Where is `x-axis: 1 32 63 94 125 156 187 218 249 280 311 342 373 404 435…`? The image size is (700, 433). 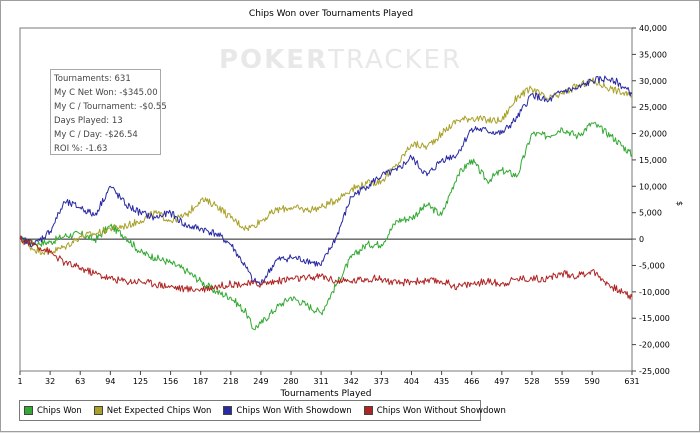 x-axis: 1 32 63 94 125 156 187 218 249 280 311 342 373 404 435… is located at coordinates (328, 378).